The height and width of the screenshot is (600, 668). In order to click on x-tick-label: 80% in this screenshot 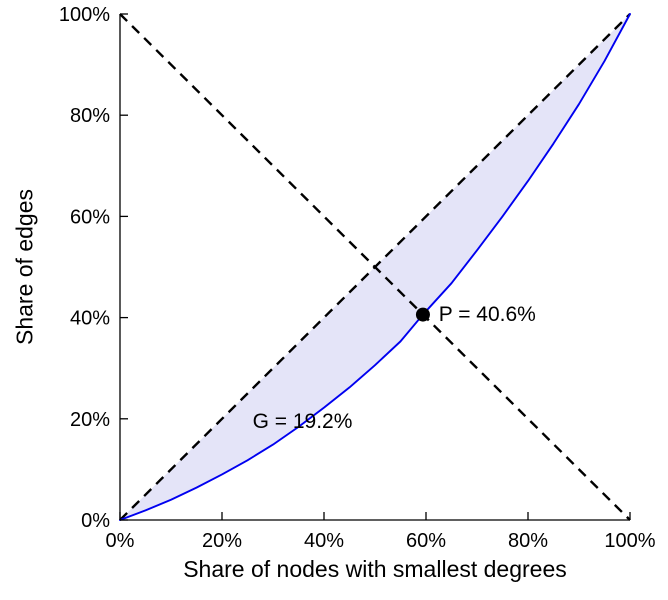, I will do `click(528, 541)`.